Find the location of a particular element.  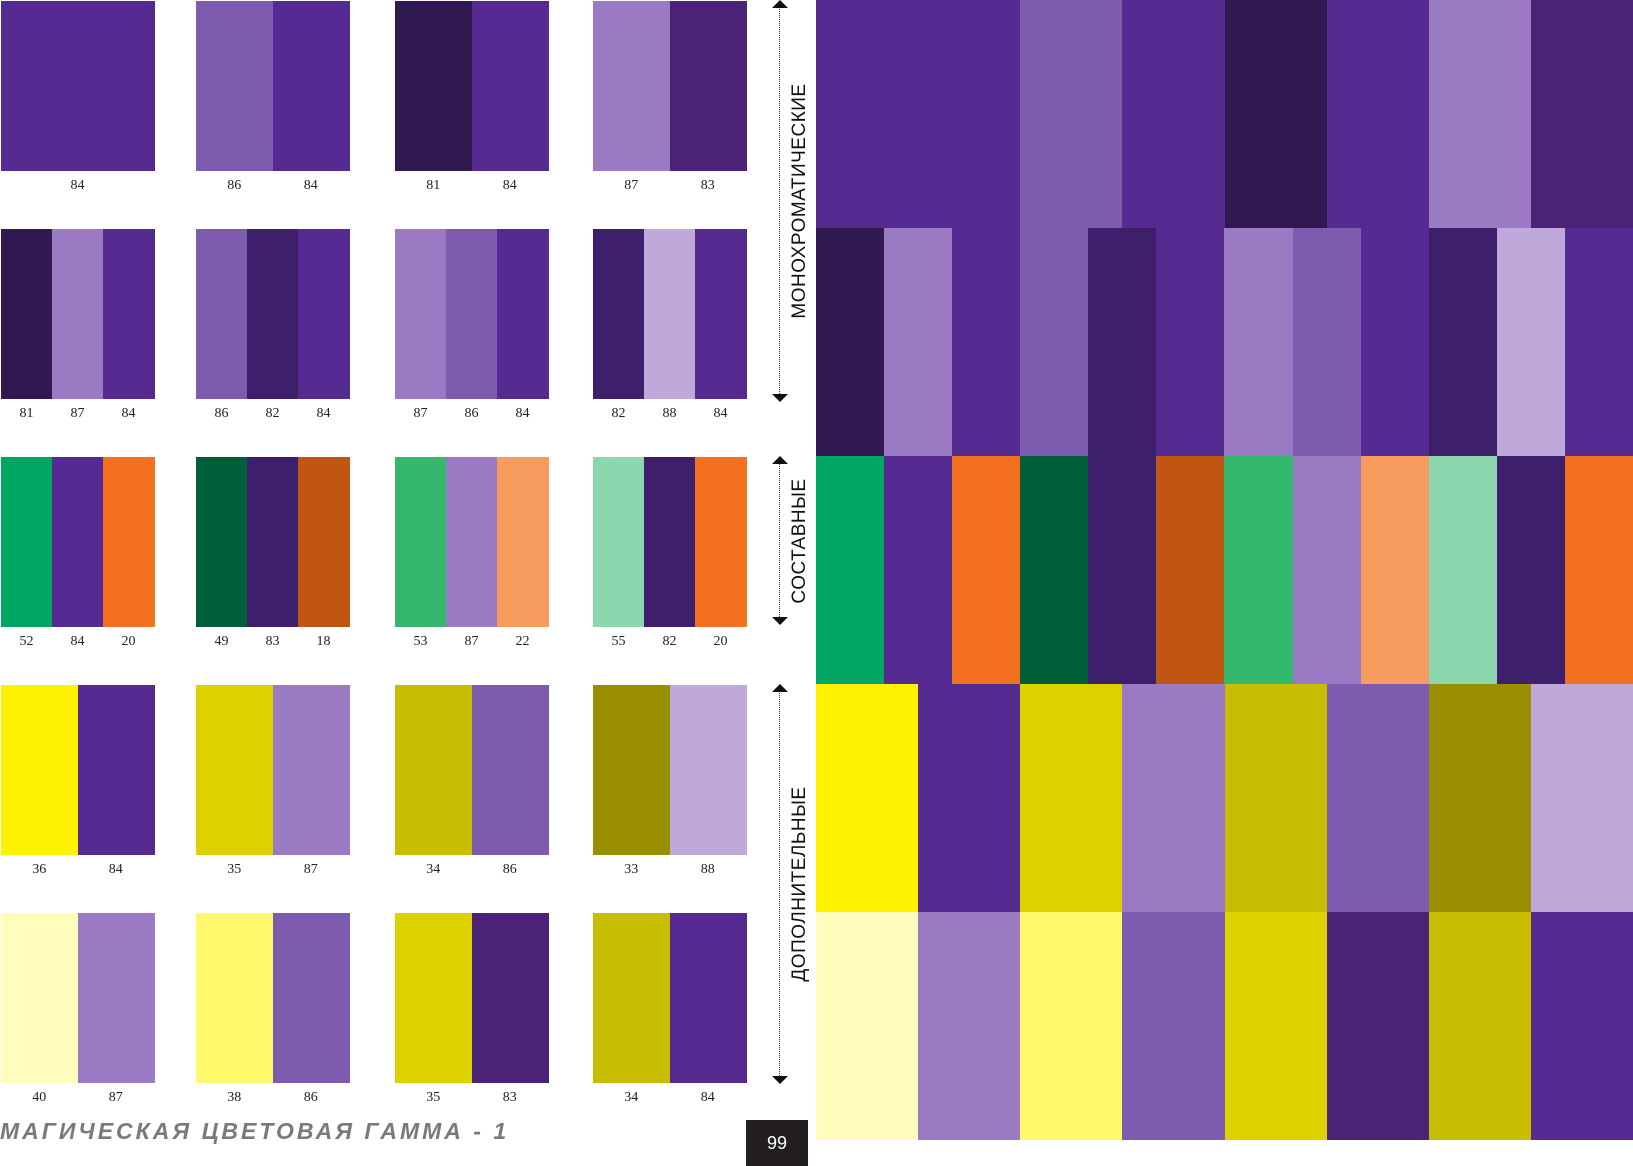

swatch-code-label: 34 is located at coordinates (433, 869).